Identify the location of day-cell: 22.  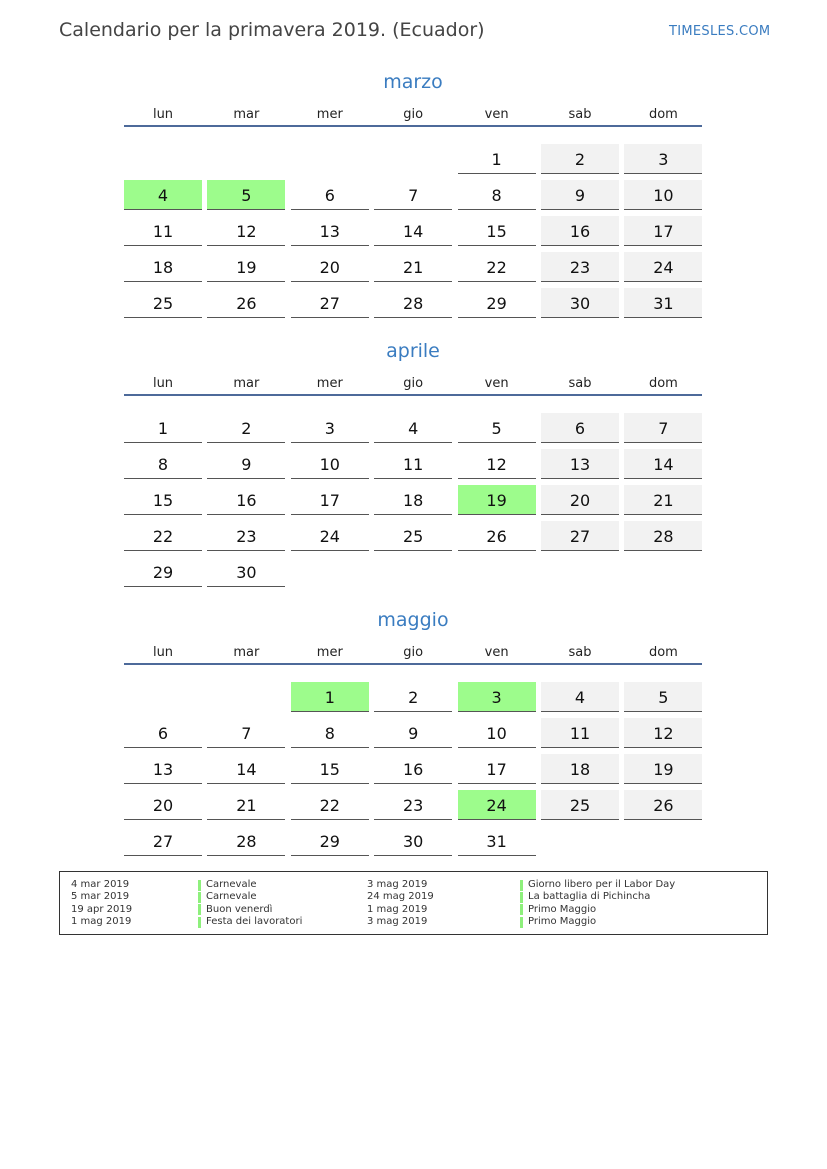
(329, 805).